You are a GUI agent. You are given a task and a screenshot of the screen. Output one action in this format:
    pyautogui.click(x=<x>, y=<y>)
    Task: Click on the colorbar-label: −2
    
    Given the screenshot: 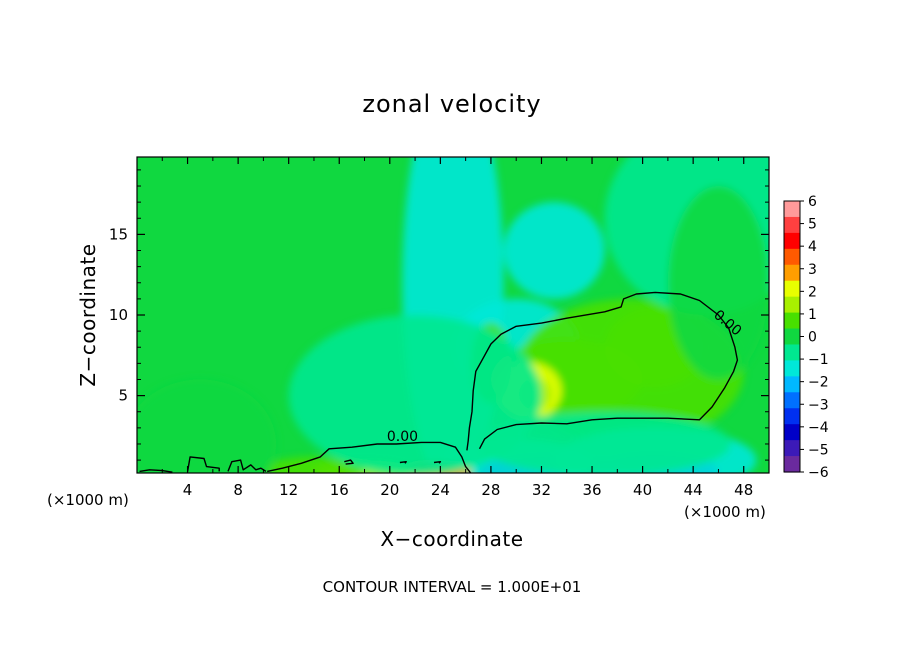 What is the action you would take?
    pyautogui.click(x=818, y=383)
    